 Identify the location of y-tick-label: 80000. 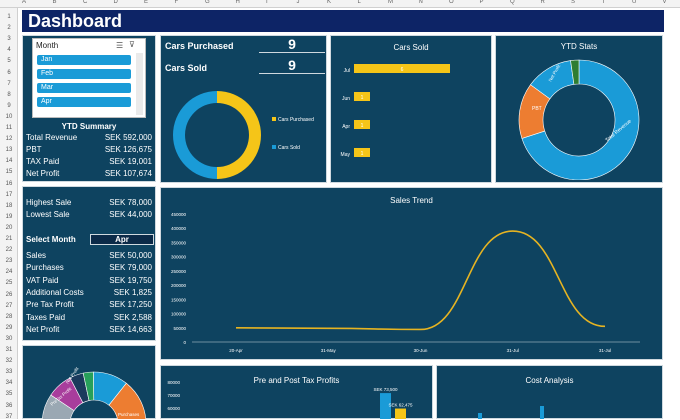
(173, 382).